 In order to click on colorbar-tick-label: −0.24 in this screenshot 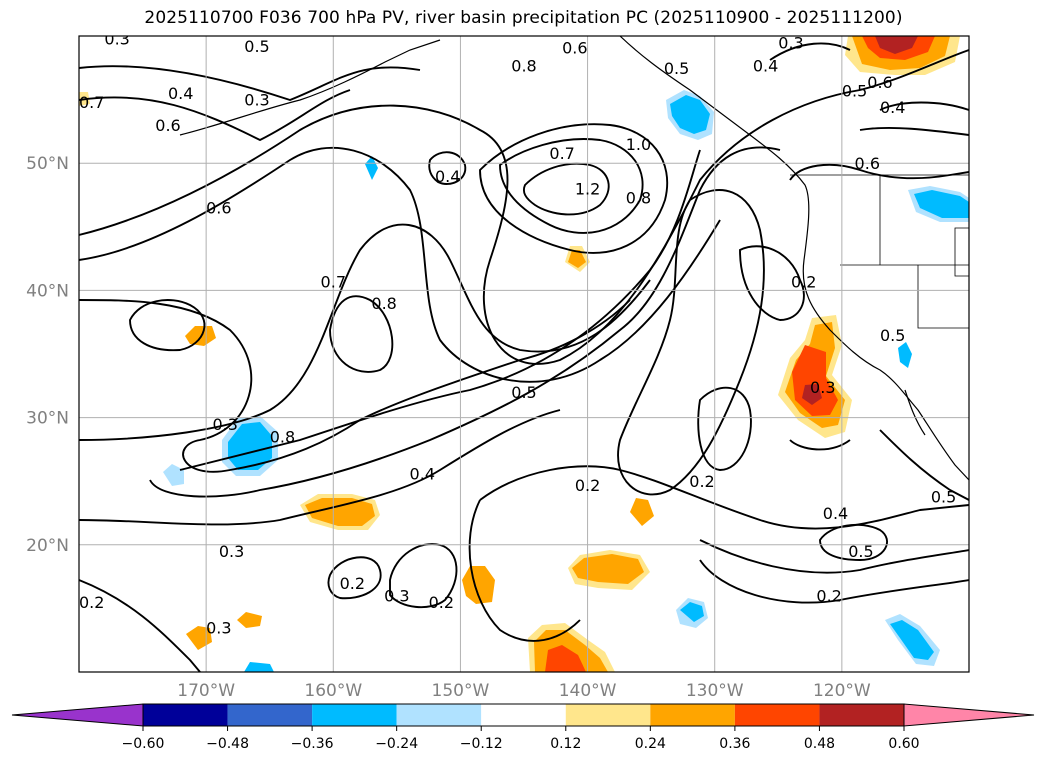, I will do `click(396, 744)`.